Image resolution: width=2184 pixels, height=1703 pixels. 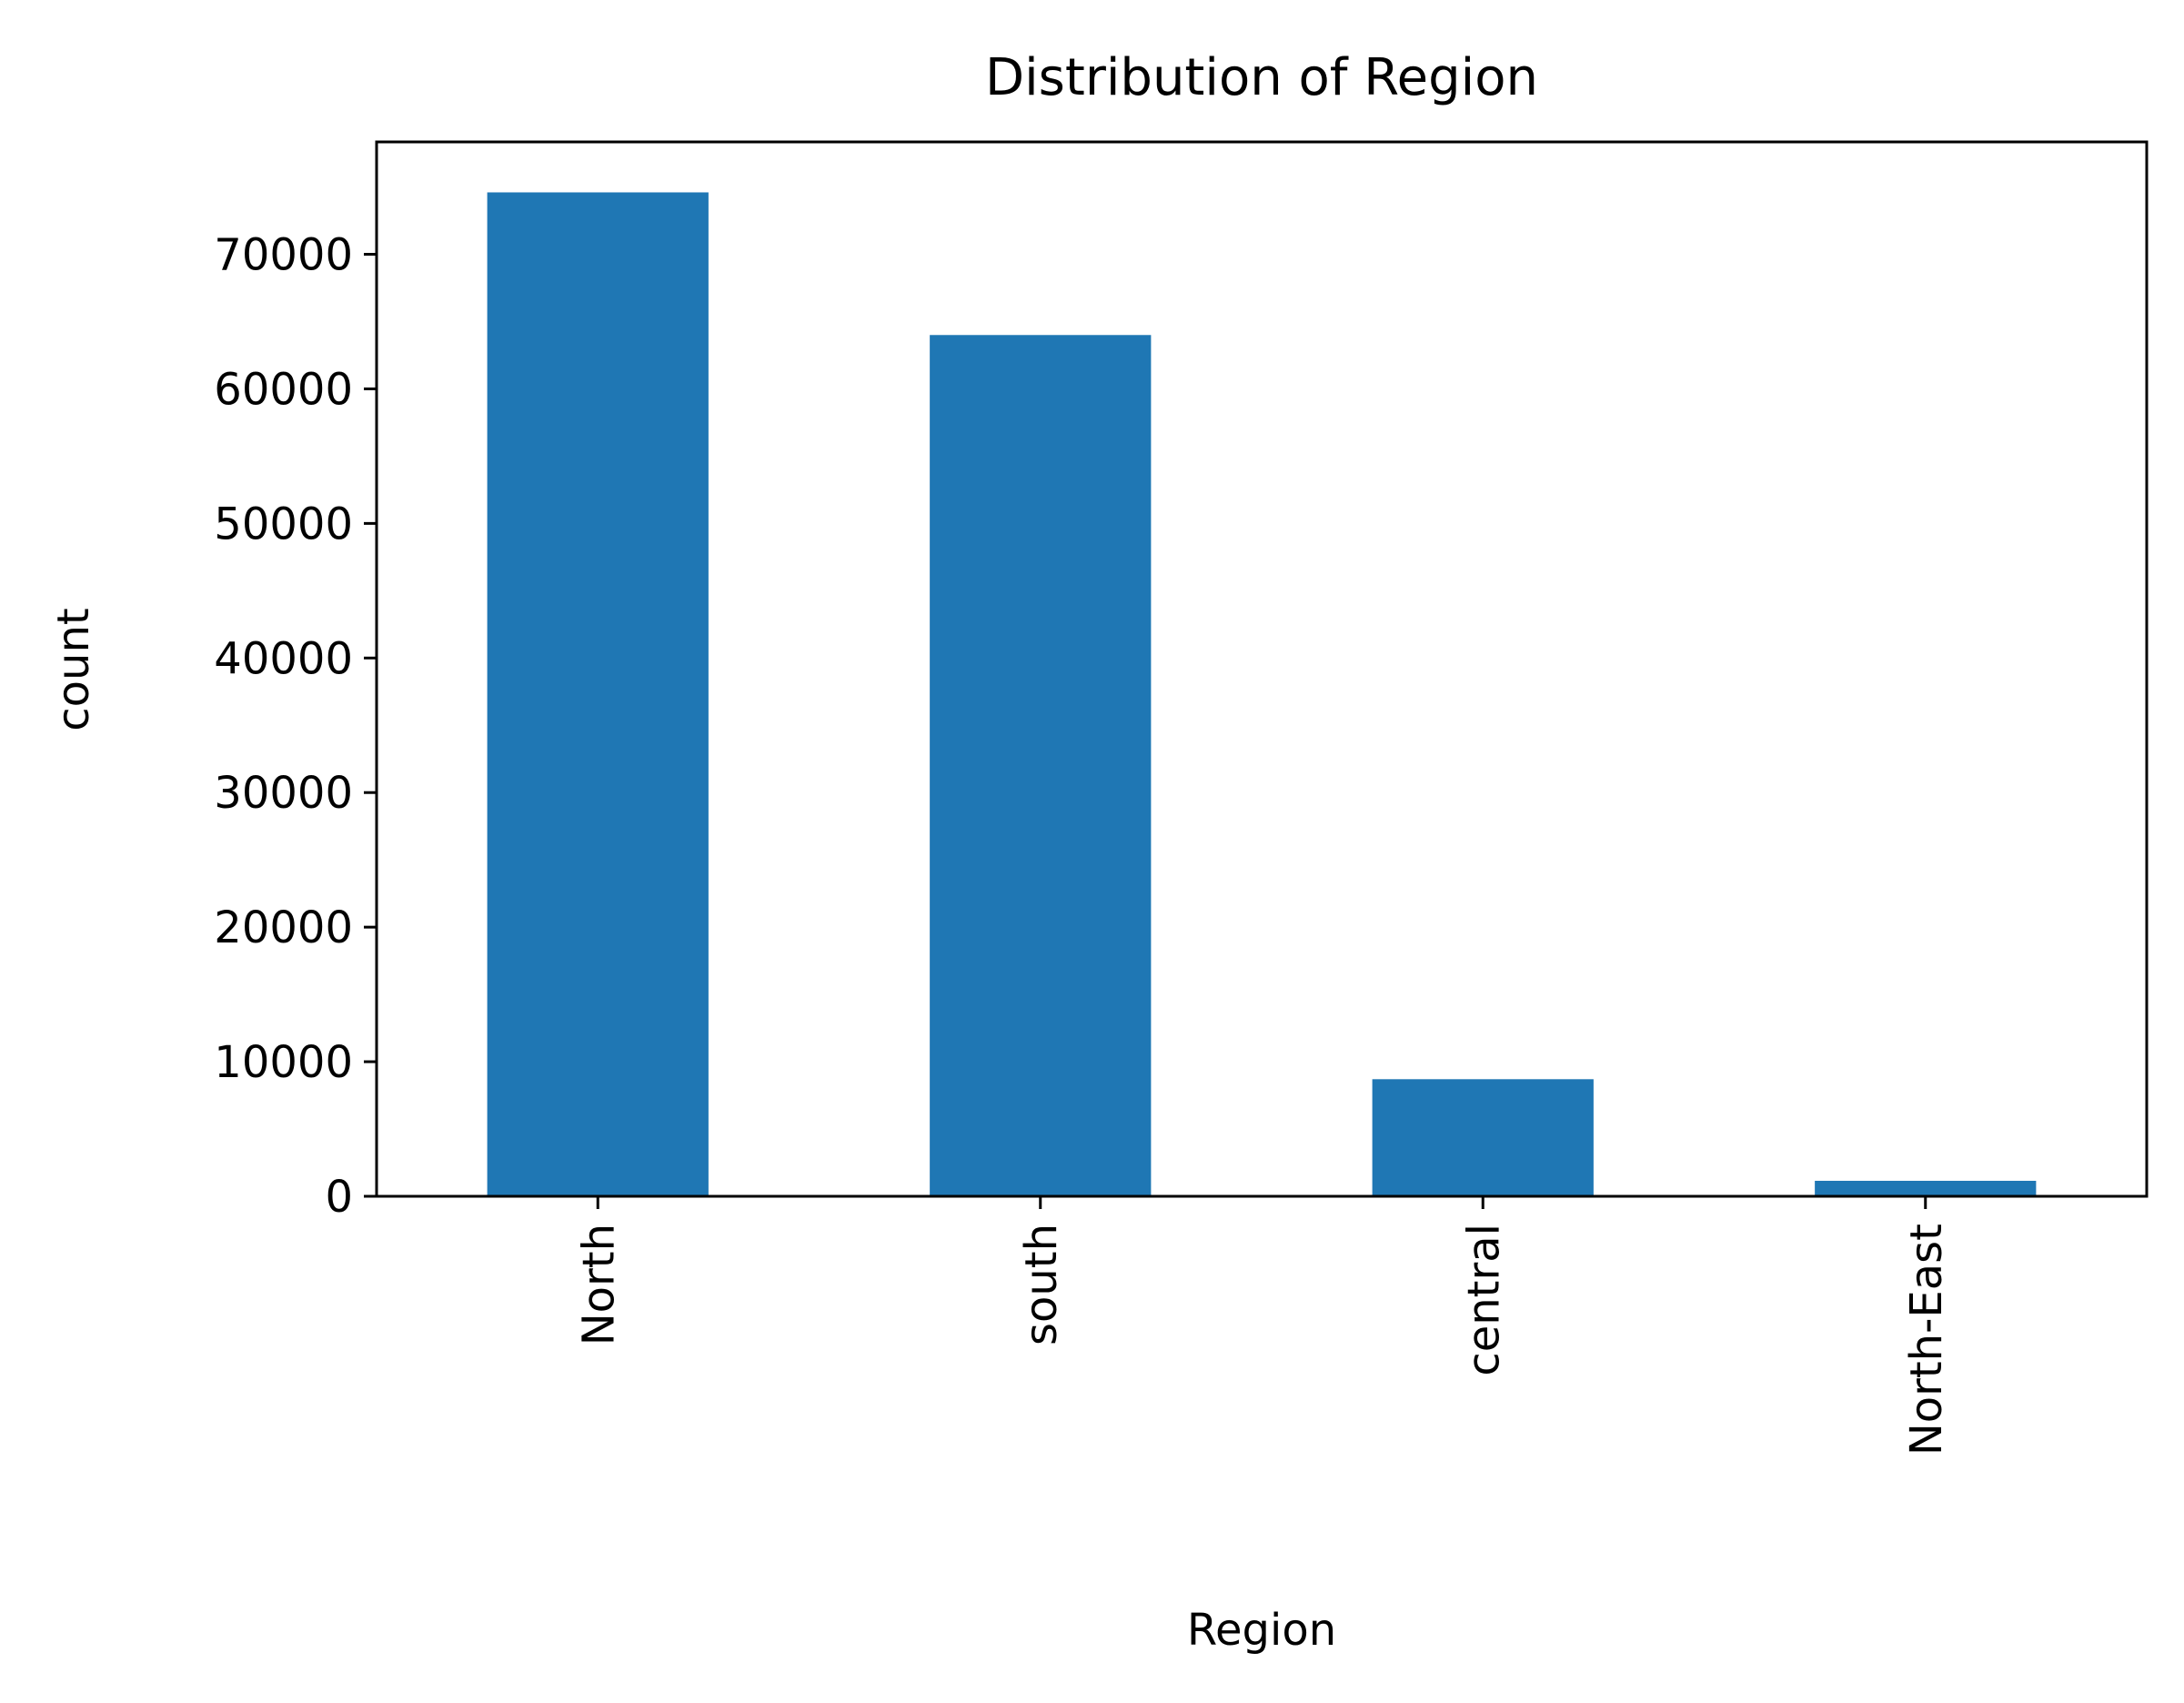 I want to click on y-tick-label: 50000, so click(x=284, y=524).